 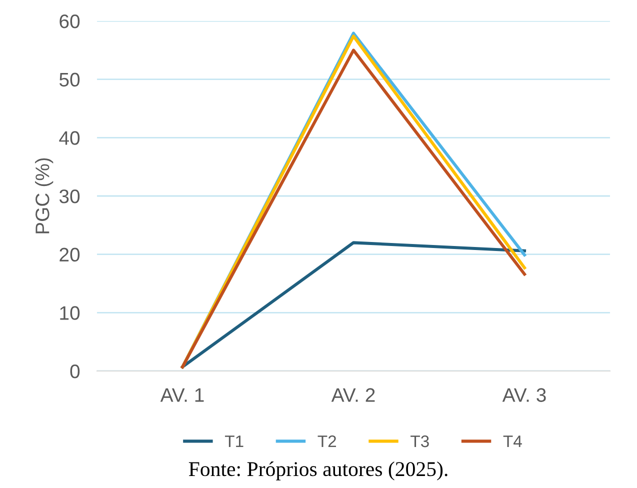 What do you see at coordinates (69, 138) in the screenshot?
I see `y-tick-label: 40` at bounding box center [69, 138].